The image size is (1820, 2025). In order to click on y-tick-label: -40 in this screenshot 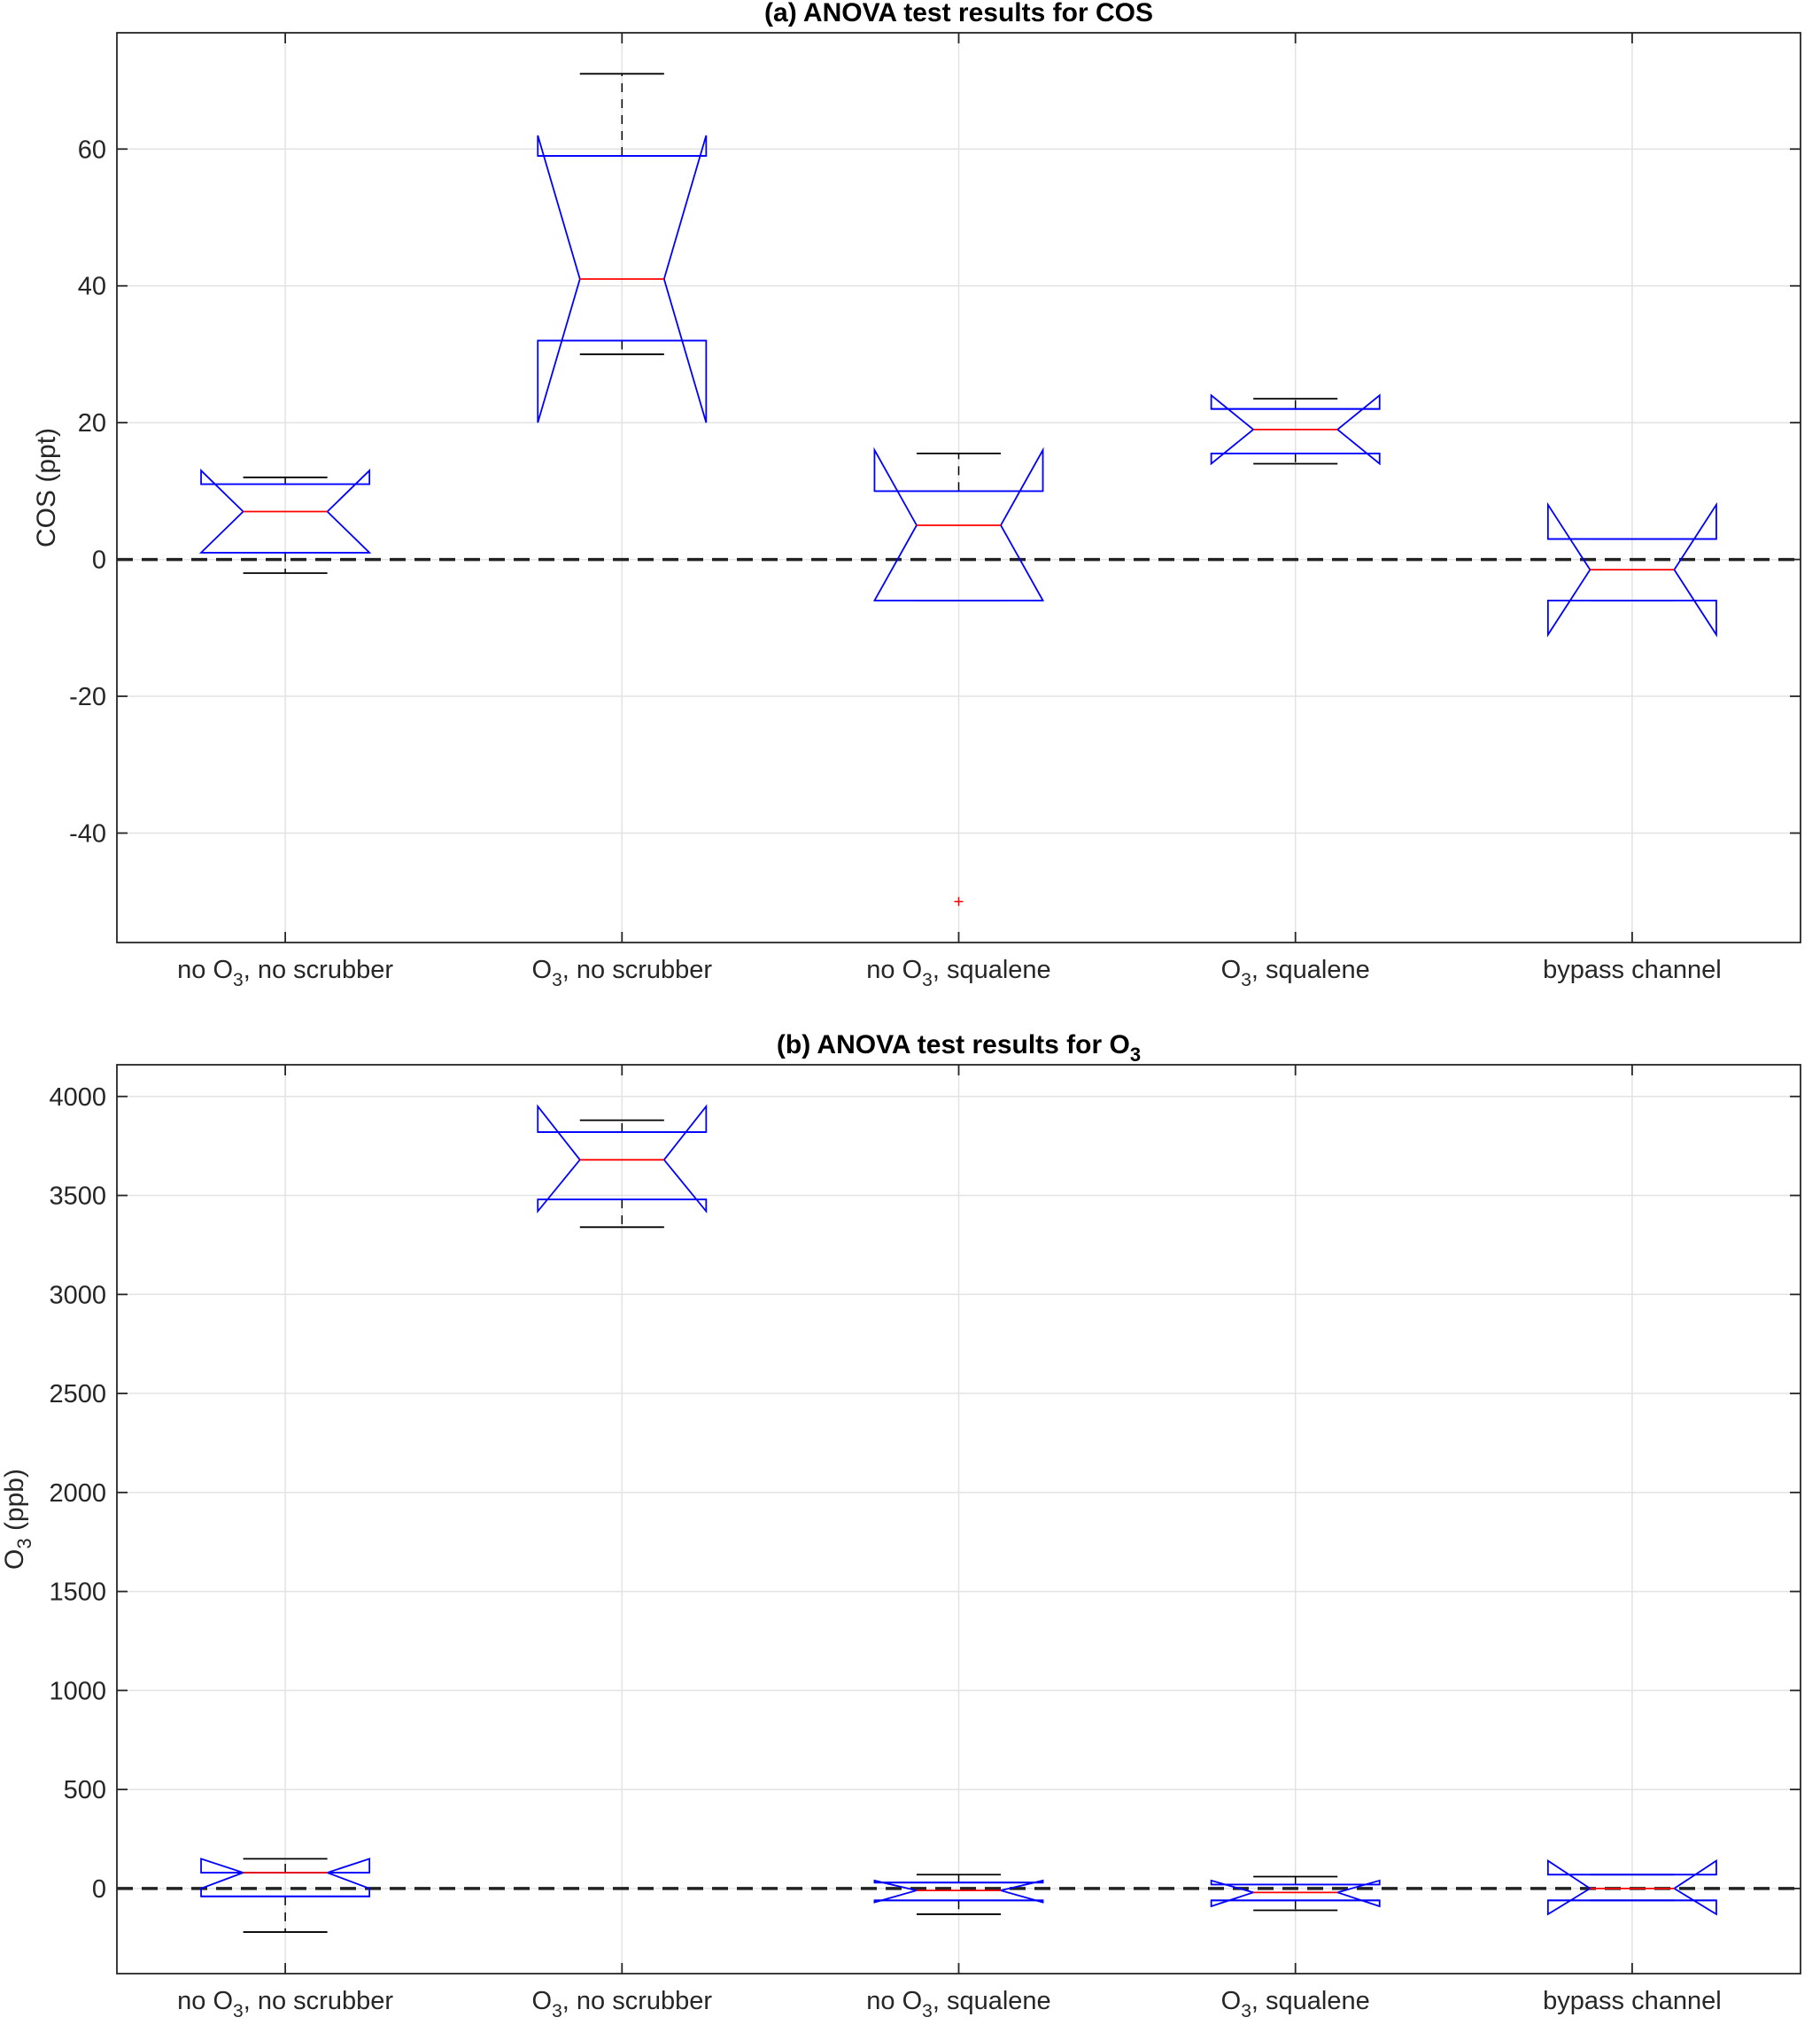, I will do `click(87, 833)`.